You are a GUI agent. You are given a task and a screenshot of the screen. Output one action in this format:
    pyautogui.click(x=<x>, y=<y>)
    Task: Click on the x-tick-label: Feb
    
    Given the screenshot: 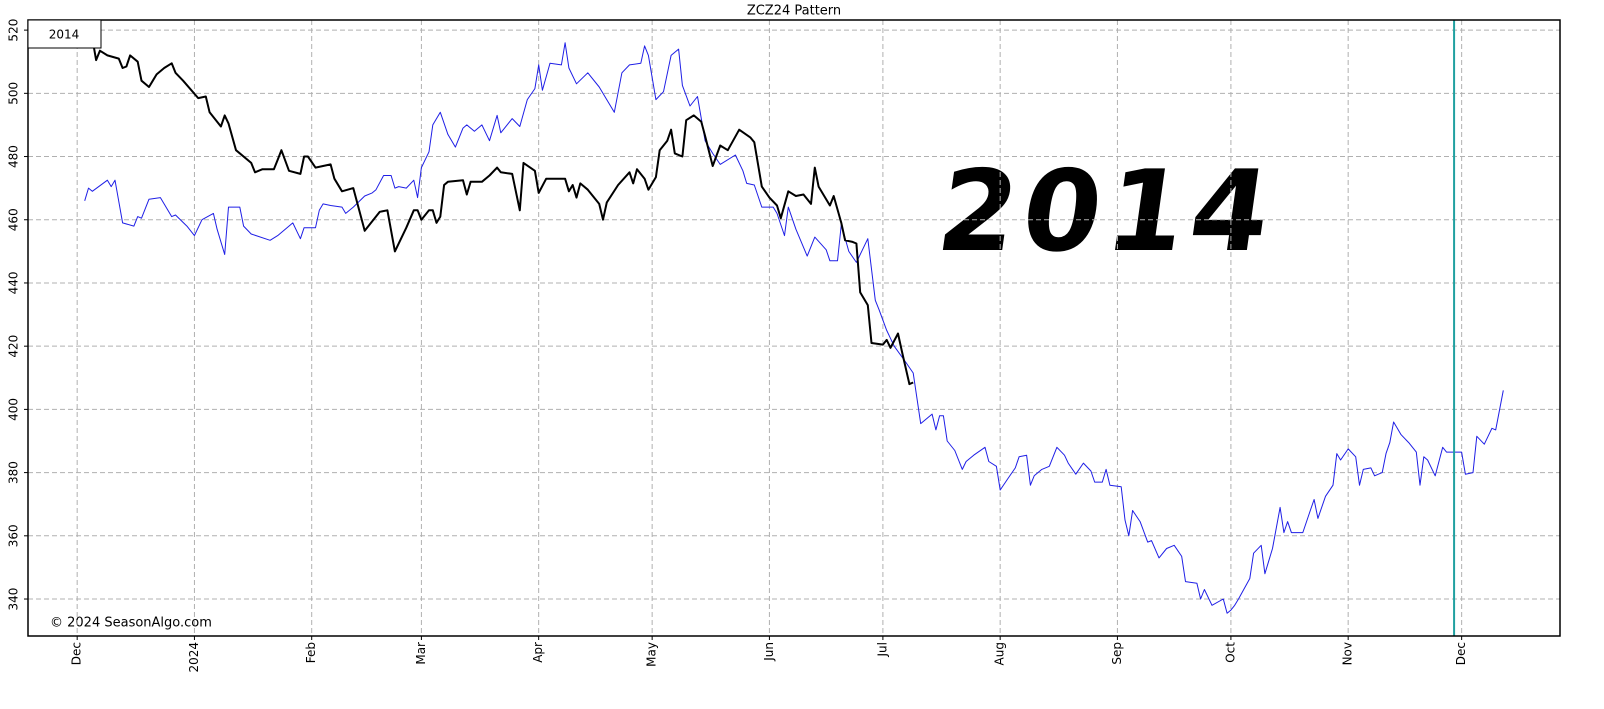 What is the action you would take?
    pyautogui.click(x=311, y=652)
    